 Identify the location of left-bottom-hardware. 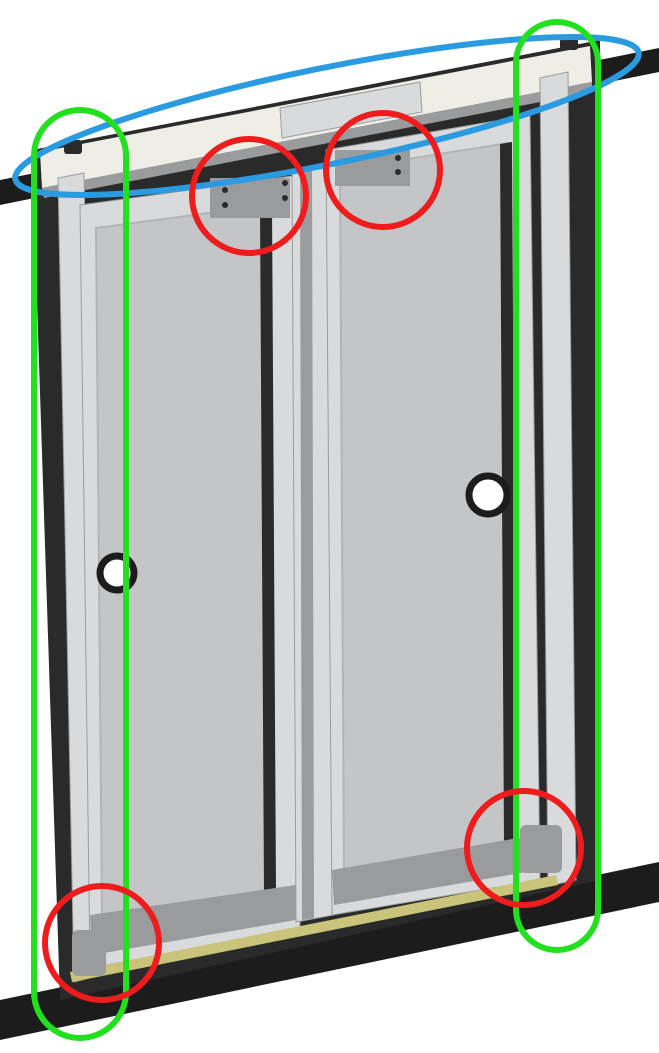
(89, 953).